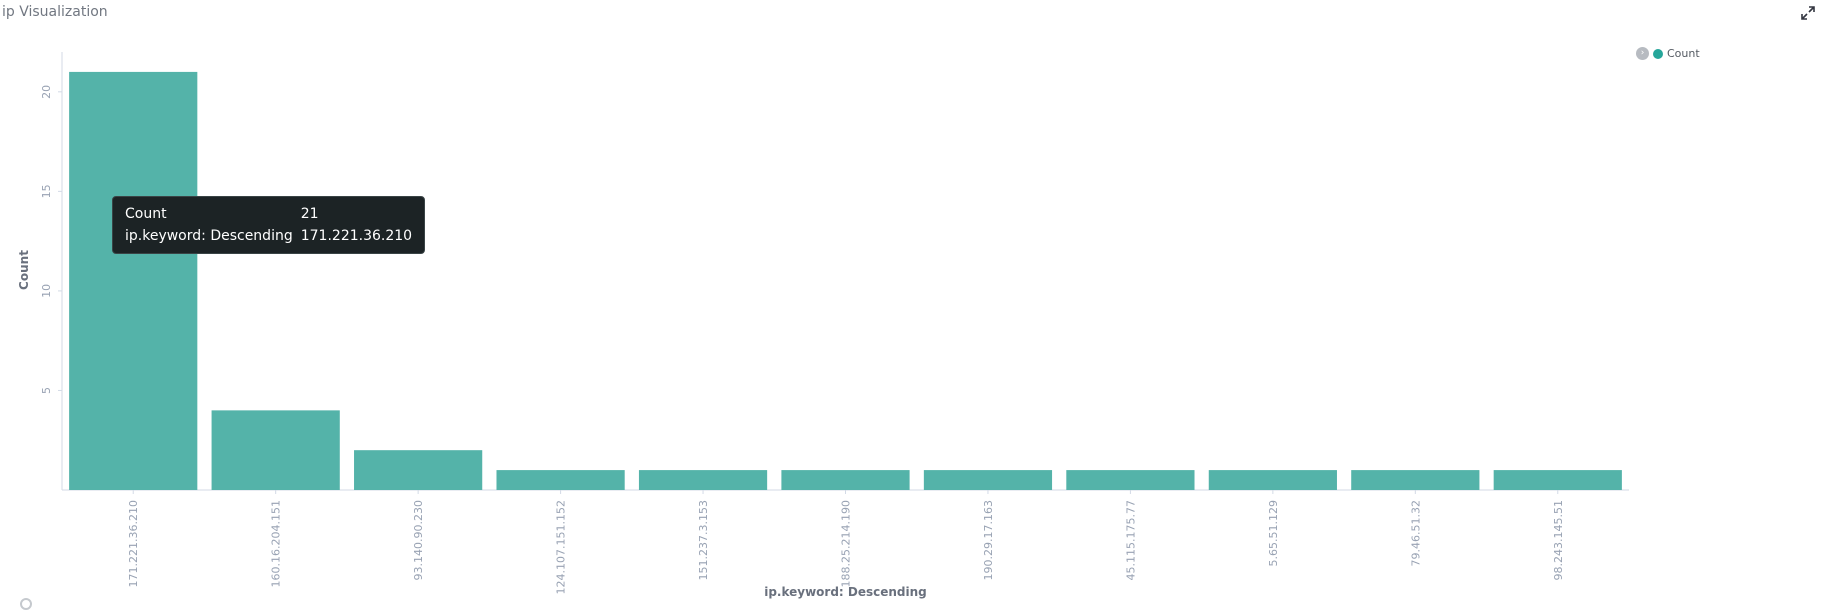  What do you see at coordinates (1683, 53) in the screenshot?
I see `legend-label: Count` at bounding box center [1683, 53].